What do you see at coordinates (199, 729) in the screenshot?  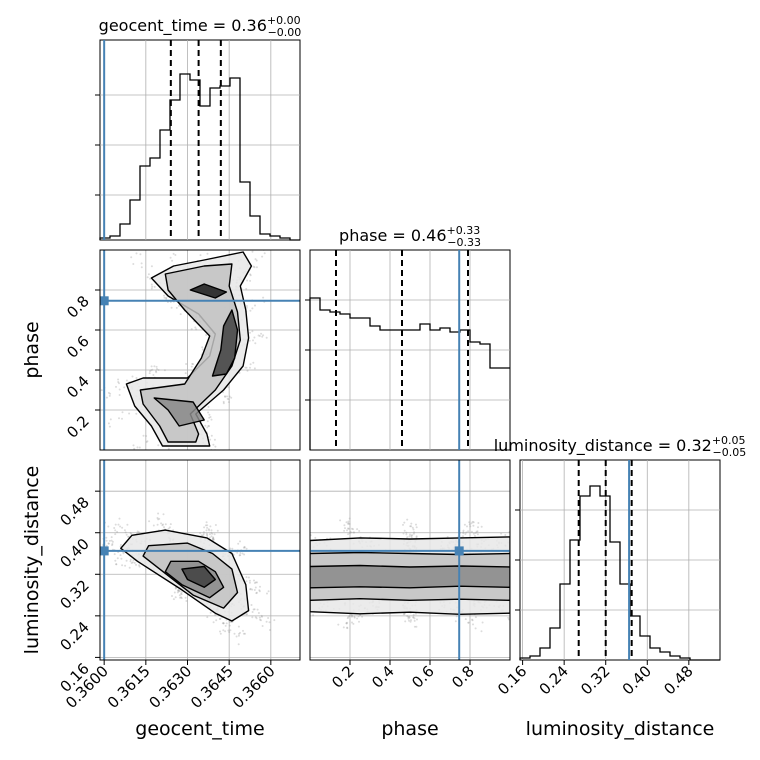 I see `x-axis-label-geocent_time: geocent_time` at bounding box center [199, 729].